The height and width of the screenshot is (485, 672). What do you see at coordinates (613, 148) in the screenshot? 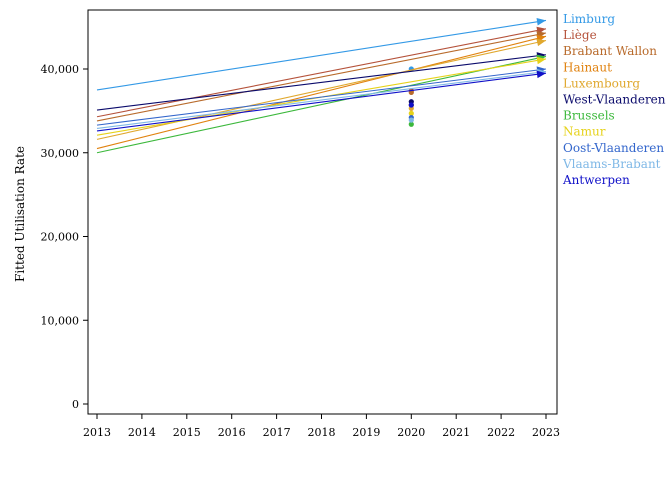
I see `legend-entry: Oost-Vlaanderen` at bounding box center [613, 148].